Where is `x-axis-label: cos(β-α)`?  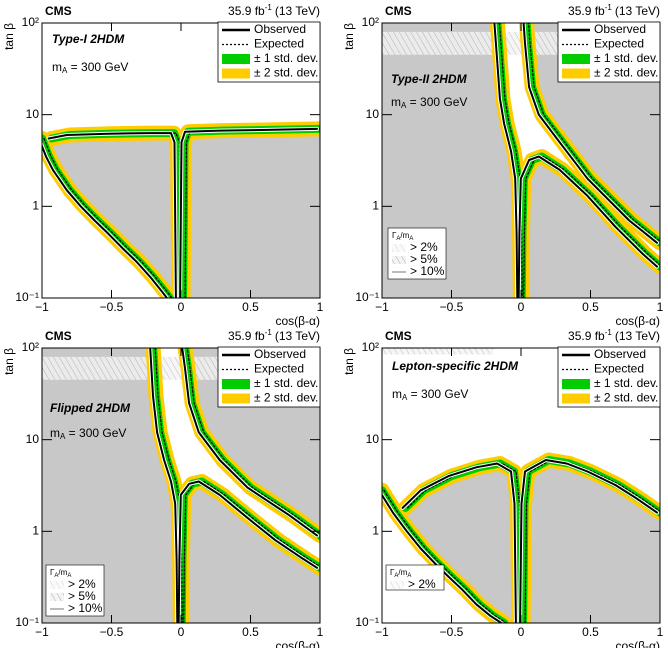
x-axis-label: cos(β-α) is located at coordinates (297, 321).